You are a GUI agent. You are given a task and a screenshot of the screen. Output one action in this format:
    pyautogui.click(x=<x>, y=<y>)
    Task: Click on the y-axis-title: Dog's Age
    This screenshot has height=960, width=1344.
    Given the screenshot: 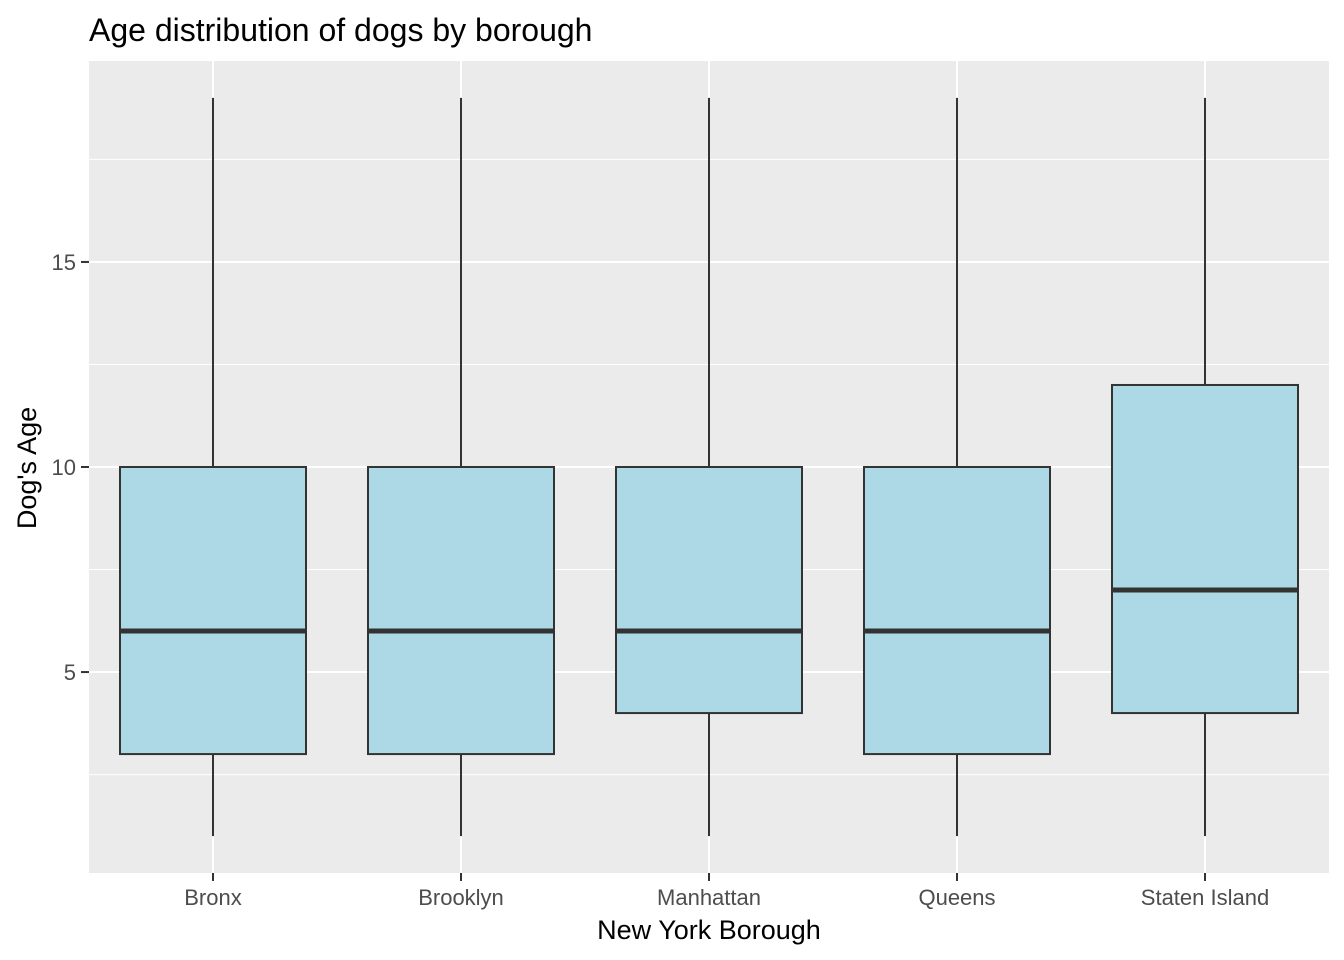 What is the action you would take?
    pyautogui.click(x=27, y=468)
    